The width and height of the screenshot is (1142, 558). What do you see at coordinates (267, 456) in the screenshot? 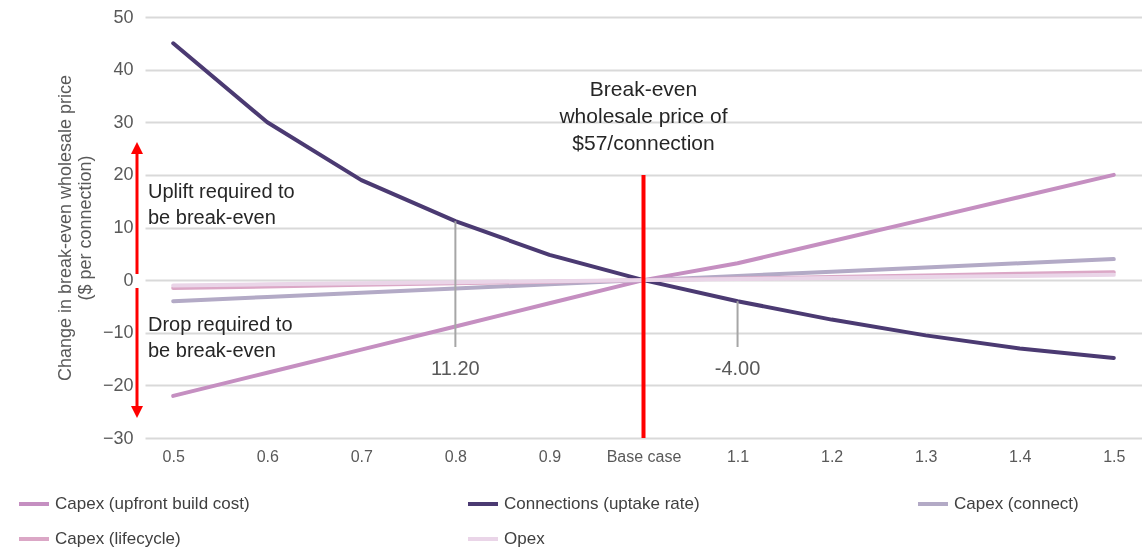
I see `x-tick-label: 0.6` at bounding box center [267, 456].